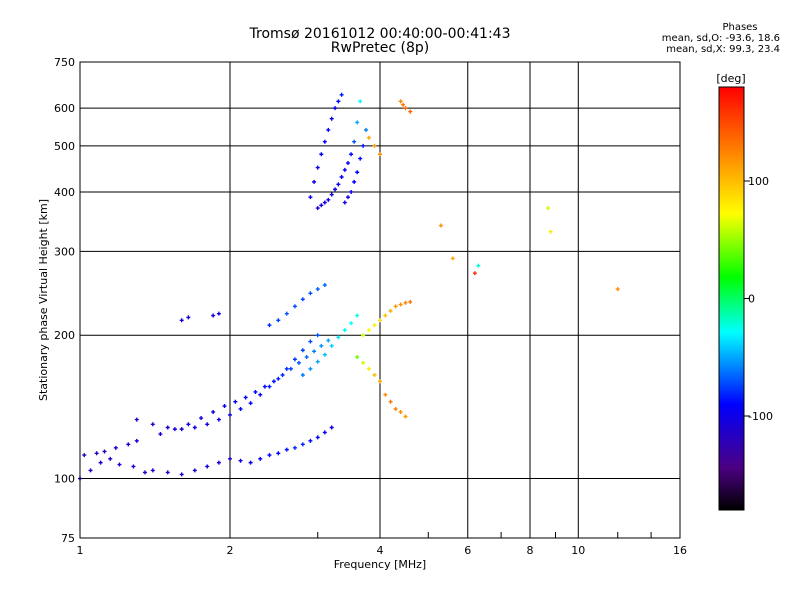  Describe the element at coordinates (64, 335) in the screenshot. I see `y-tick-label: 200` at that location.